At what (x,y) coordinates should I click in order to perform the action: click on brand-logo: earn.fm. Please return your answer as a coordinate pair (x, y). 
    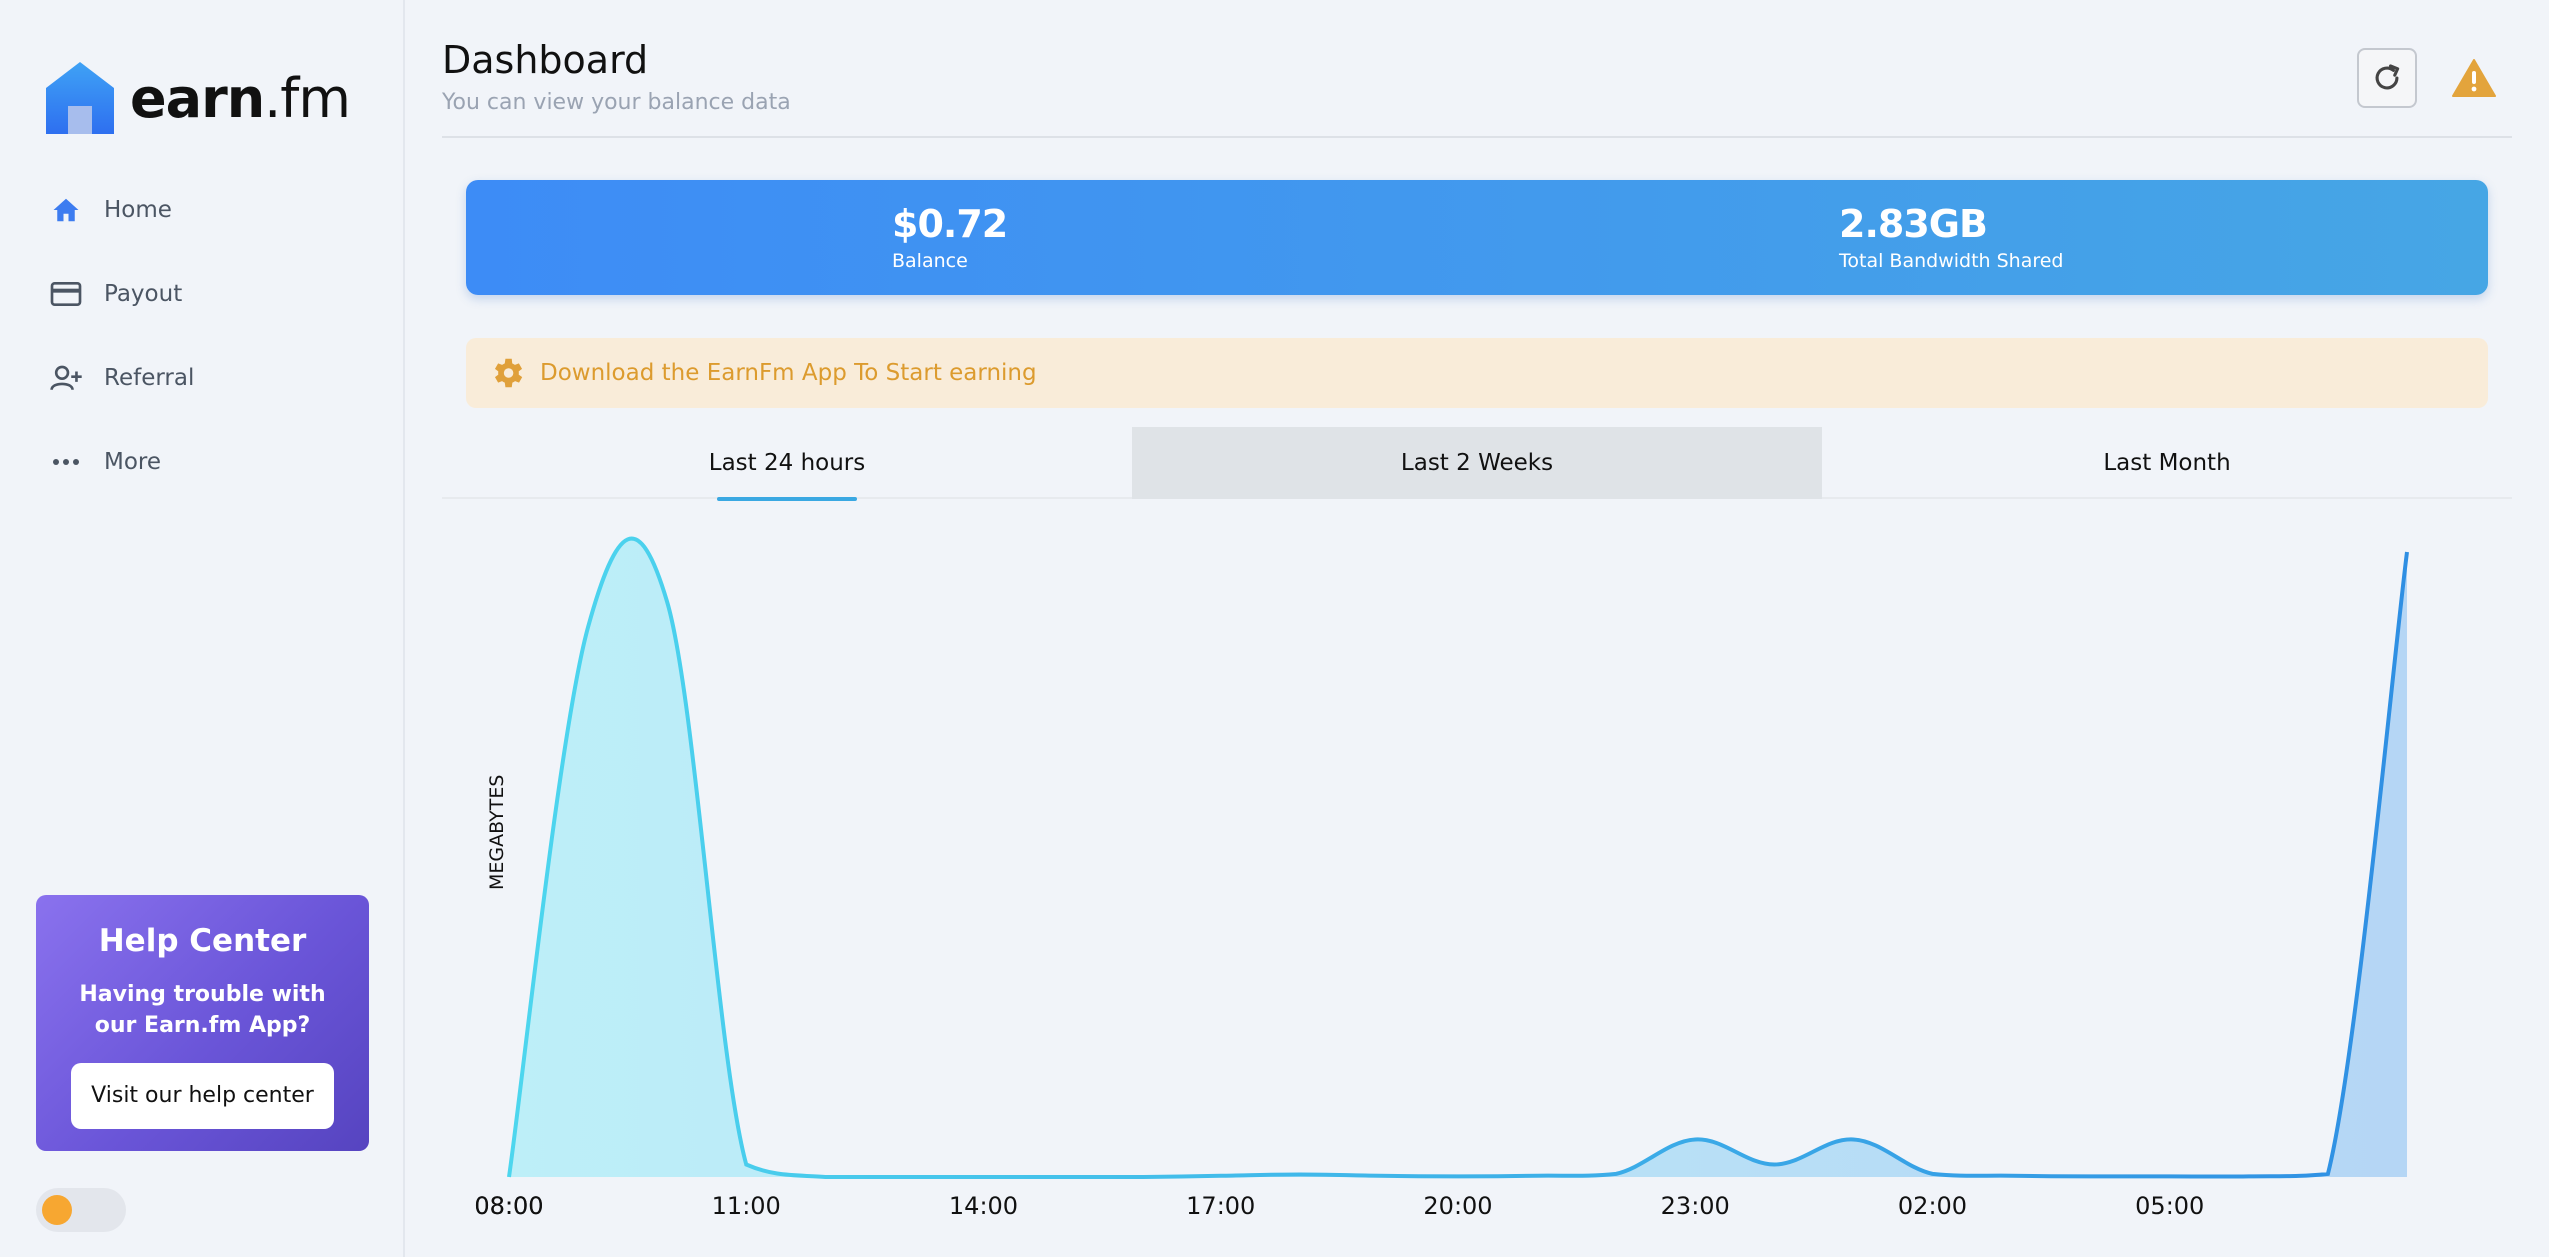
    Looking at the image, I should click on (195, 98).